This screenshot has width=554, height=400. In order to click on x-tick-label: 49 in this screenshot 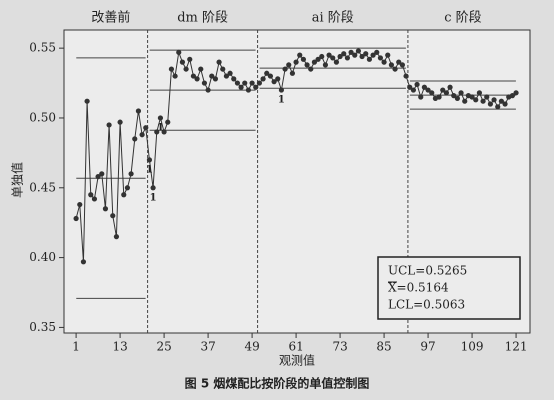, I will do `click(251, 347)`.